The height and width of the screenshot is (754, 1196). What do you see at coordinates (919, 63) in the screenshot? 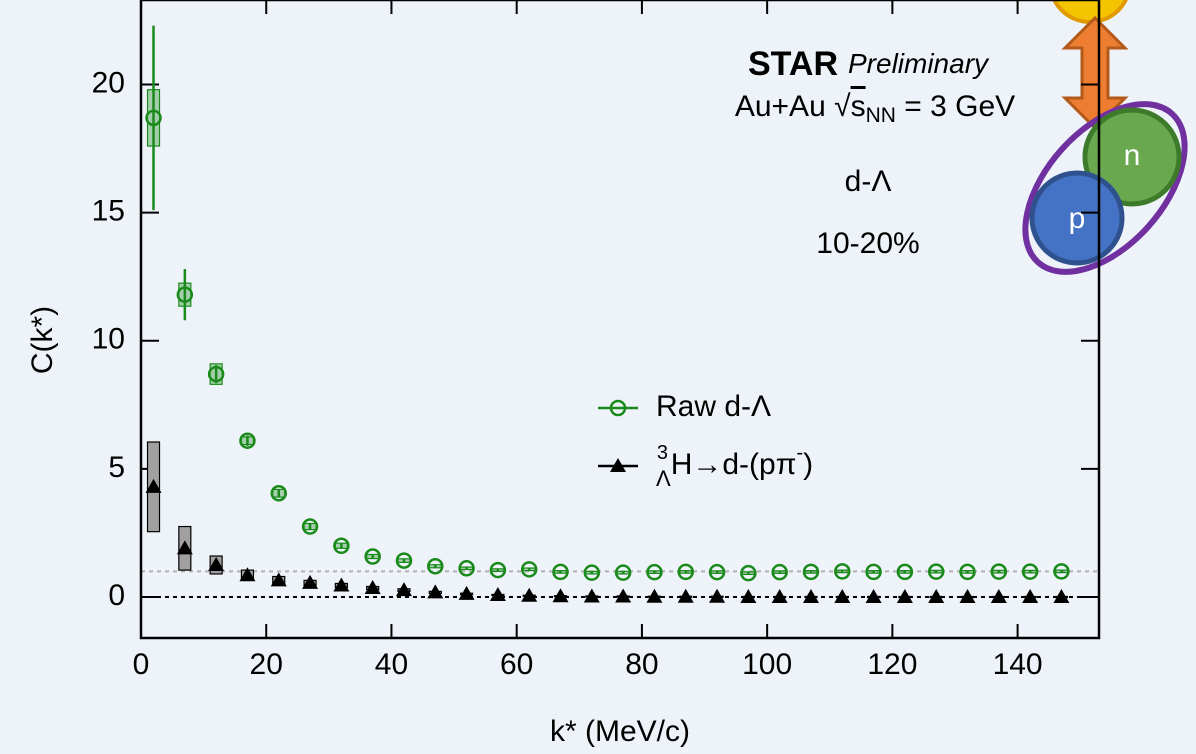
I see `status: Preliminary` at bounding box center [919, 63].